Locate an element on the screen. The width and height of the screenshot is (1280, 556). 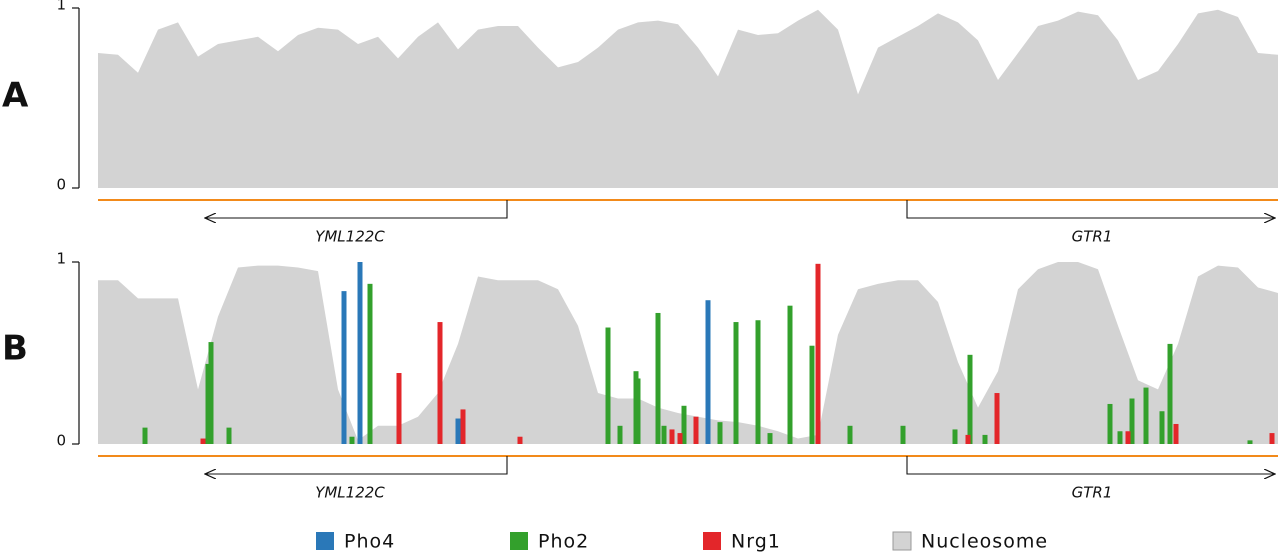
legend-label: Pho2 is located at coordinates (563, 542).